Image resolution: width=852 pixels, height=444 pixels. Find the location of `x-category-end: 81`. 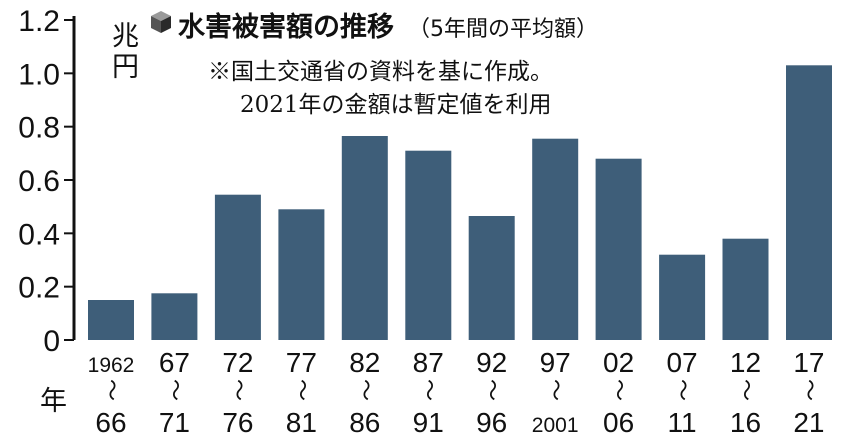

x-category-end: 81 is located at coordinates (301, 422).